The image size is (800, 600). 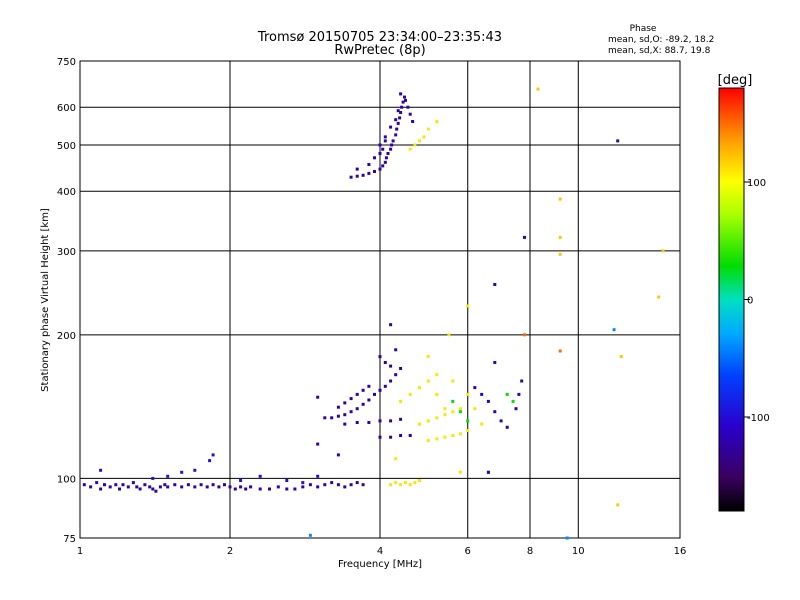 What do you see at coordinates (380, 564) in the screenshot?
I see `x-axis-label: Frequency [MHz]` at bounding box center [380, 564].